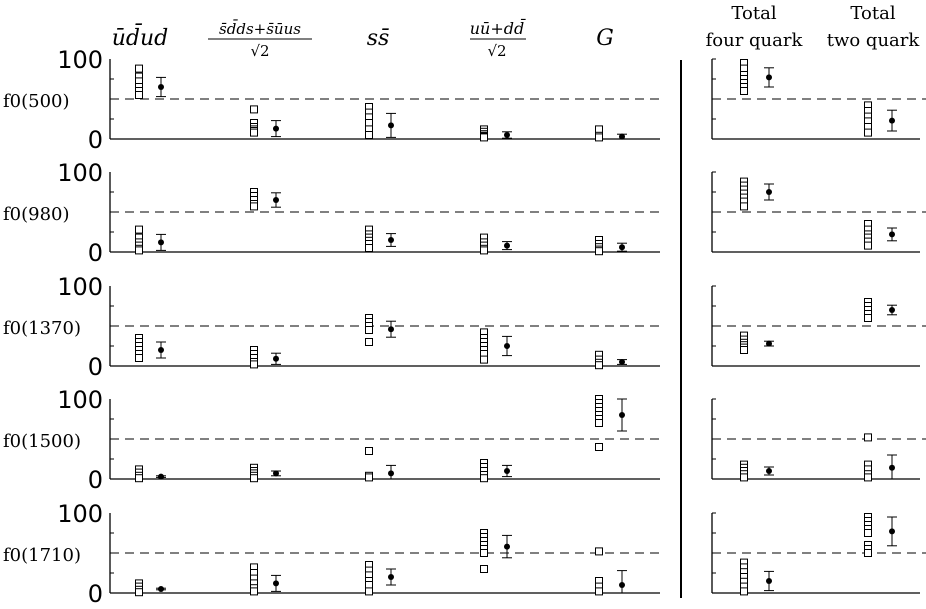 The image size is (926, 609). Describe the element at coordinates (259, 51) in the screenshot. I see `column-header-ssqq-denominator: √2` at that location.